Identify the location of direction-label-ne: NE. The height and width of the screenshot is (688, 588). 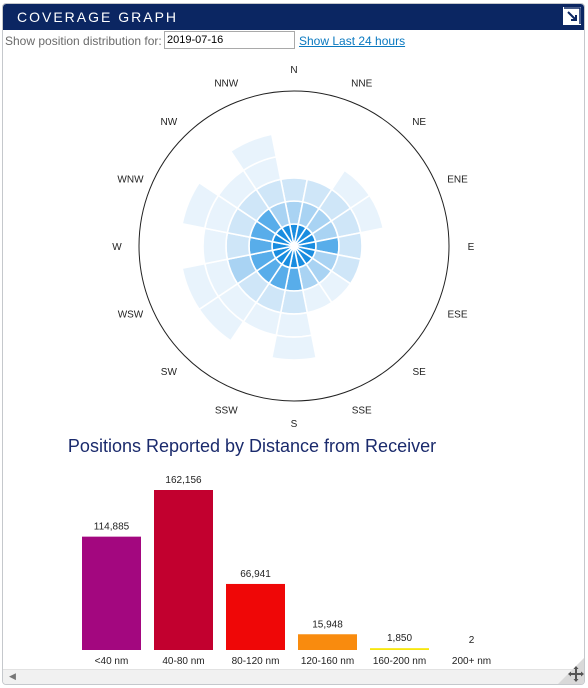
(419, 122).